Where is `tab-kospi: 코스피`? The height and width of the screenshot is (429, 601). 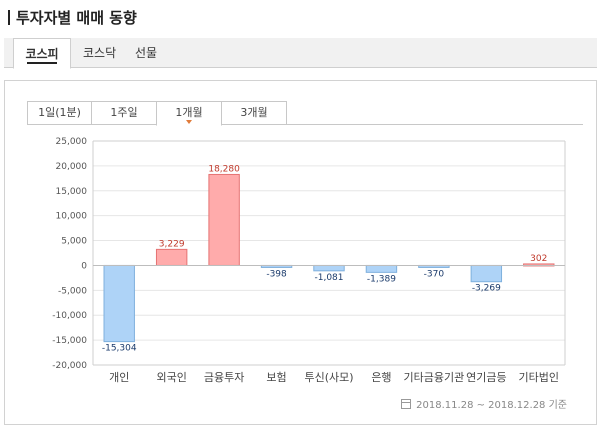
tab-kospi: 코스피 is located at coordinates (42, 53).